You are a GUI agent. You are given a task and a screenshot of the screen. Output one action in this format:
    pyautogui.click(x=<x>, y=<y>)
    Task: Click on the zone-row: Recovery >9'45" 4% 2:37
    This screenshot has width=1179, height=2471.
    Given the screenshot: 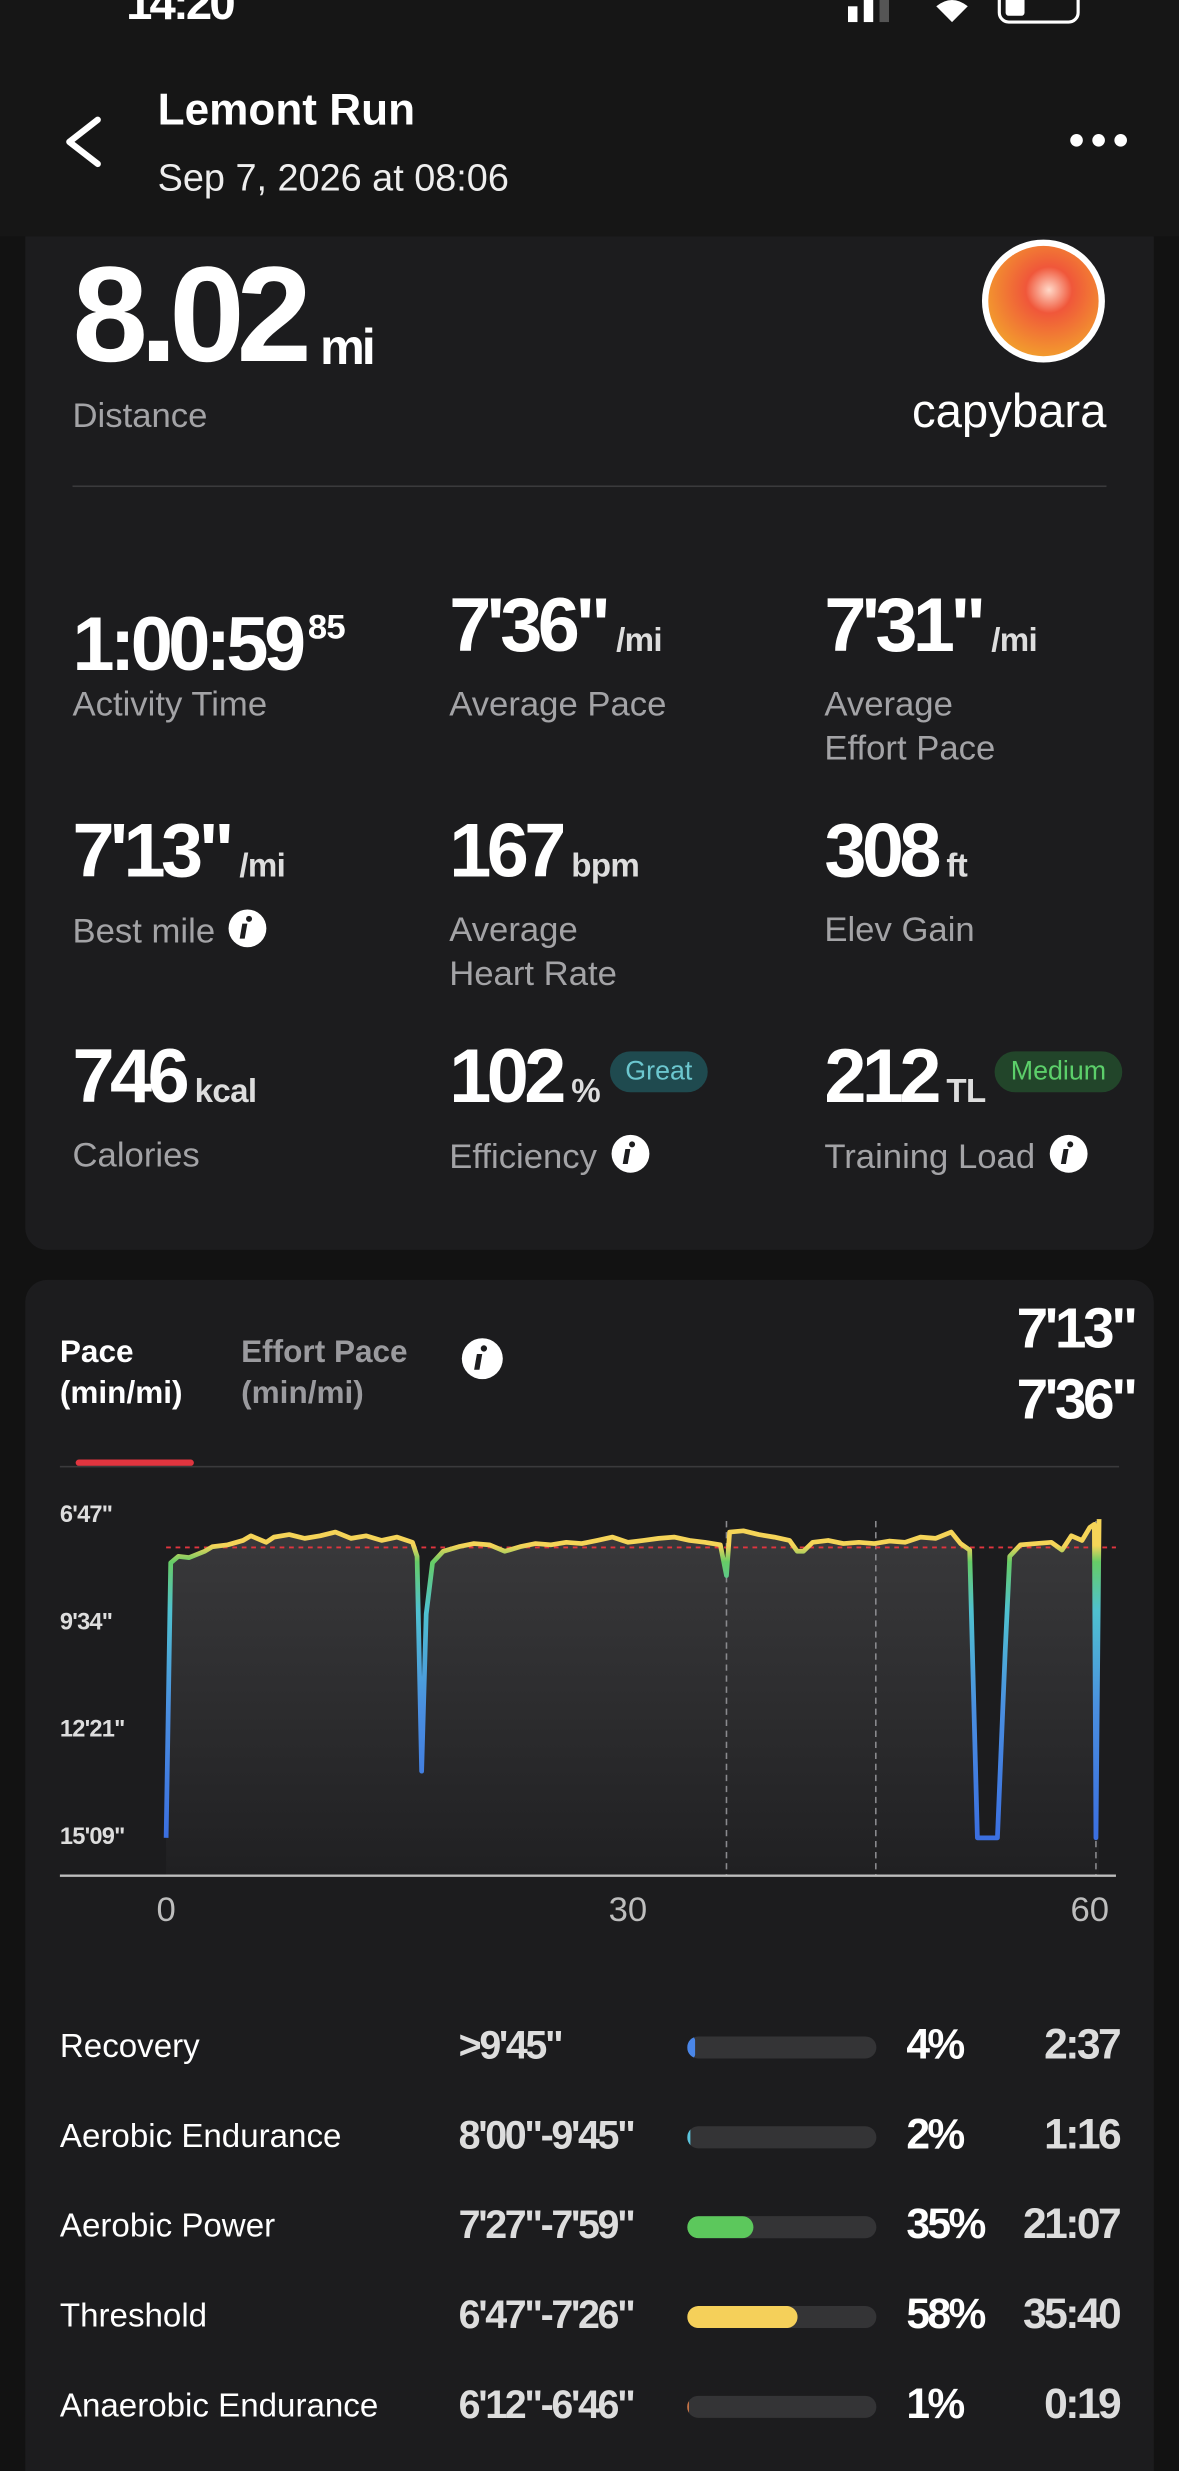 What is the action you would take?
    pyautogui.click(x=589, y=2049)
    